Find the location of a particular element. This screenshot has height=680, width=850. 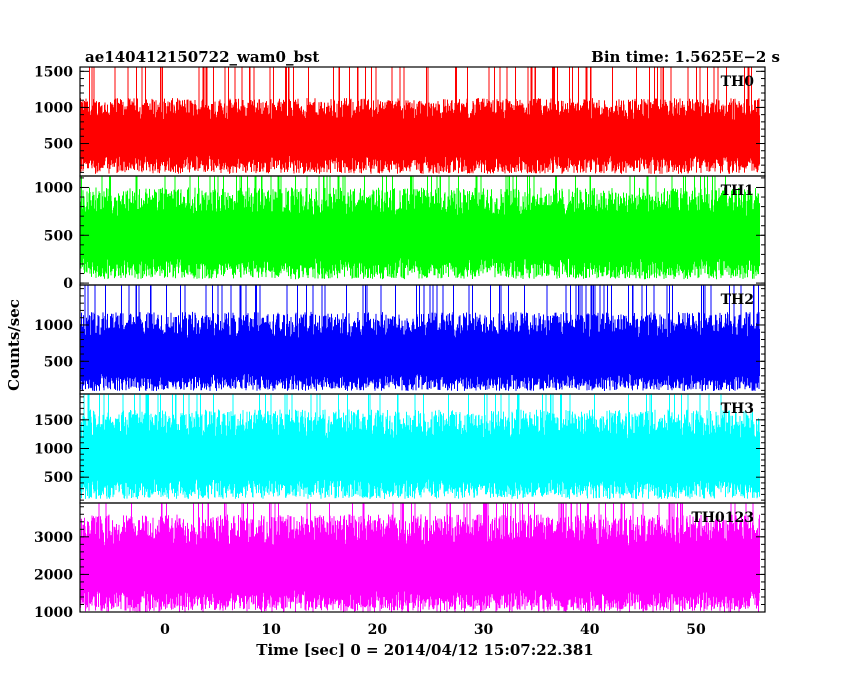

panel-th0: 500 1000 1500 TH0 is located at coordinates (400, 120).